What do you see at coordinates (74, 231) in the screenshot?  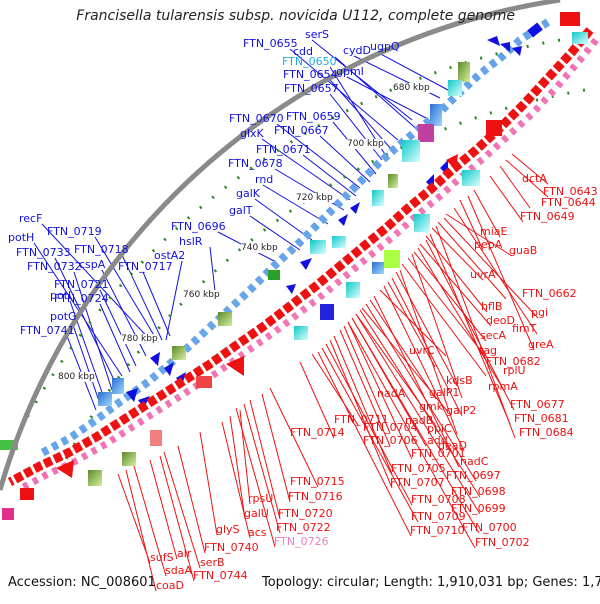 I see `gene-label-forward: FTN_0719` at bounding box center [74, 231].